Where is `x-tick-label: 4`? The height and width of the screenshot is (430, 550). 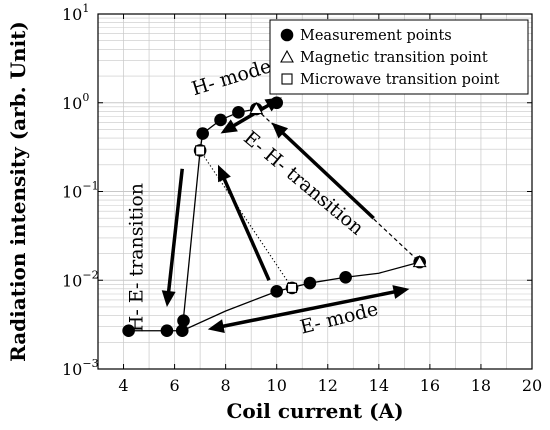
x-tick-label: 4 is located at coordinates (123, 385).